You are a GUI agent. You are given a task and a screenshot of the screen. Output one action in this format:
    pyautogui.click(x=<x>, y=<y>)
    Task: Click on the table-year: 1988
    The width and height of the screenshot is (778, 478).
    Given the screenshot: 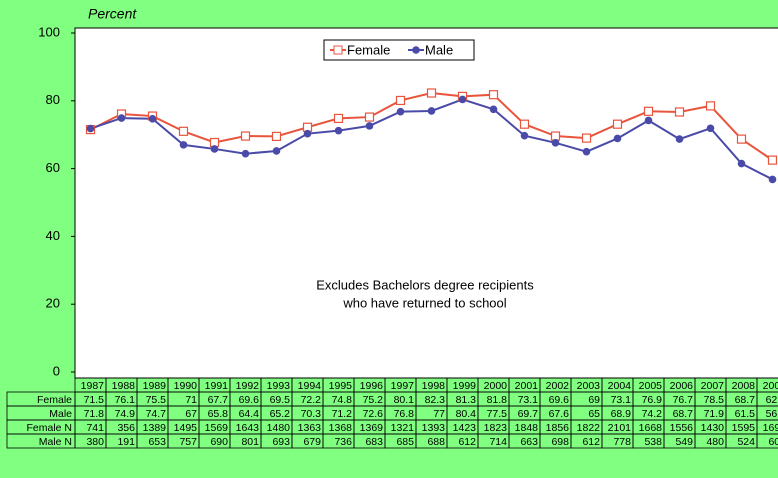 What is the action you would take?
    pyautogui.click(x=124, y=386)
    